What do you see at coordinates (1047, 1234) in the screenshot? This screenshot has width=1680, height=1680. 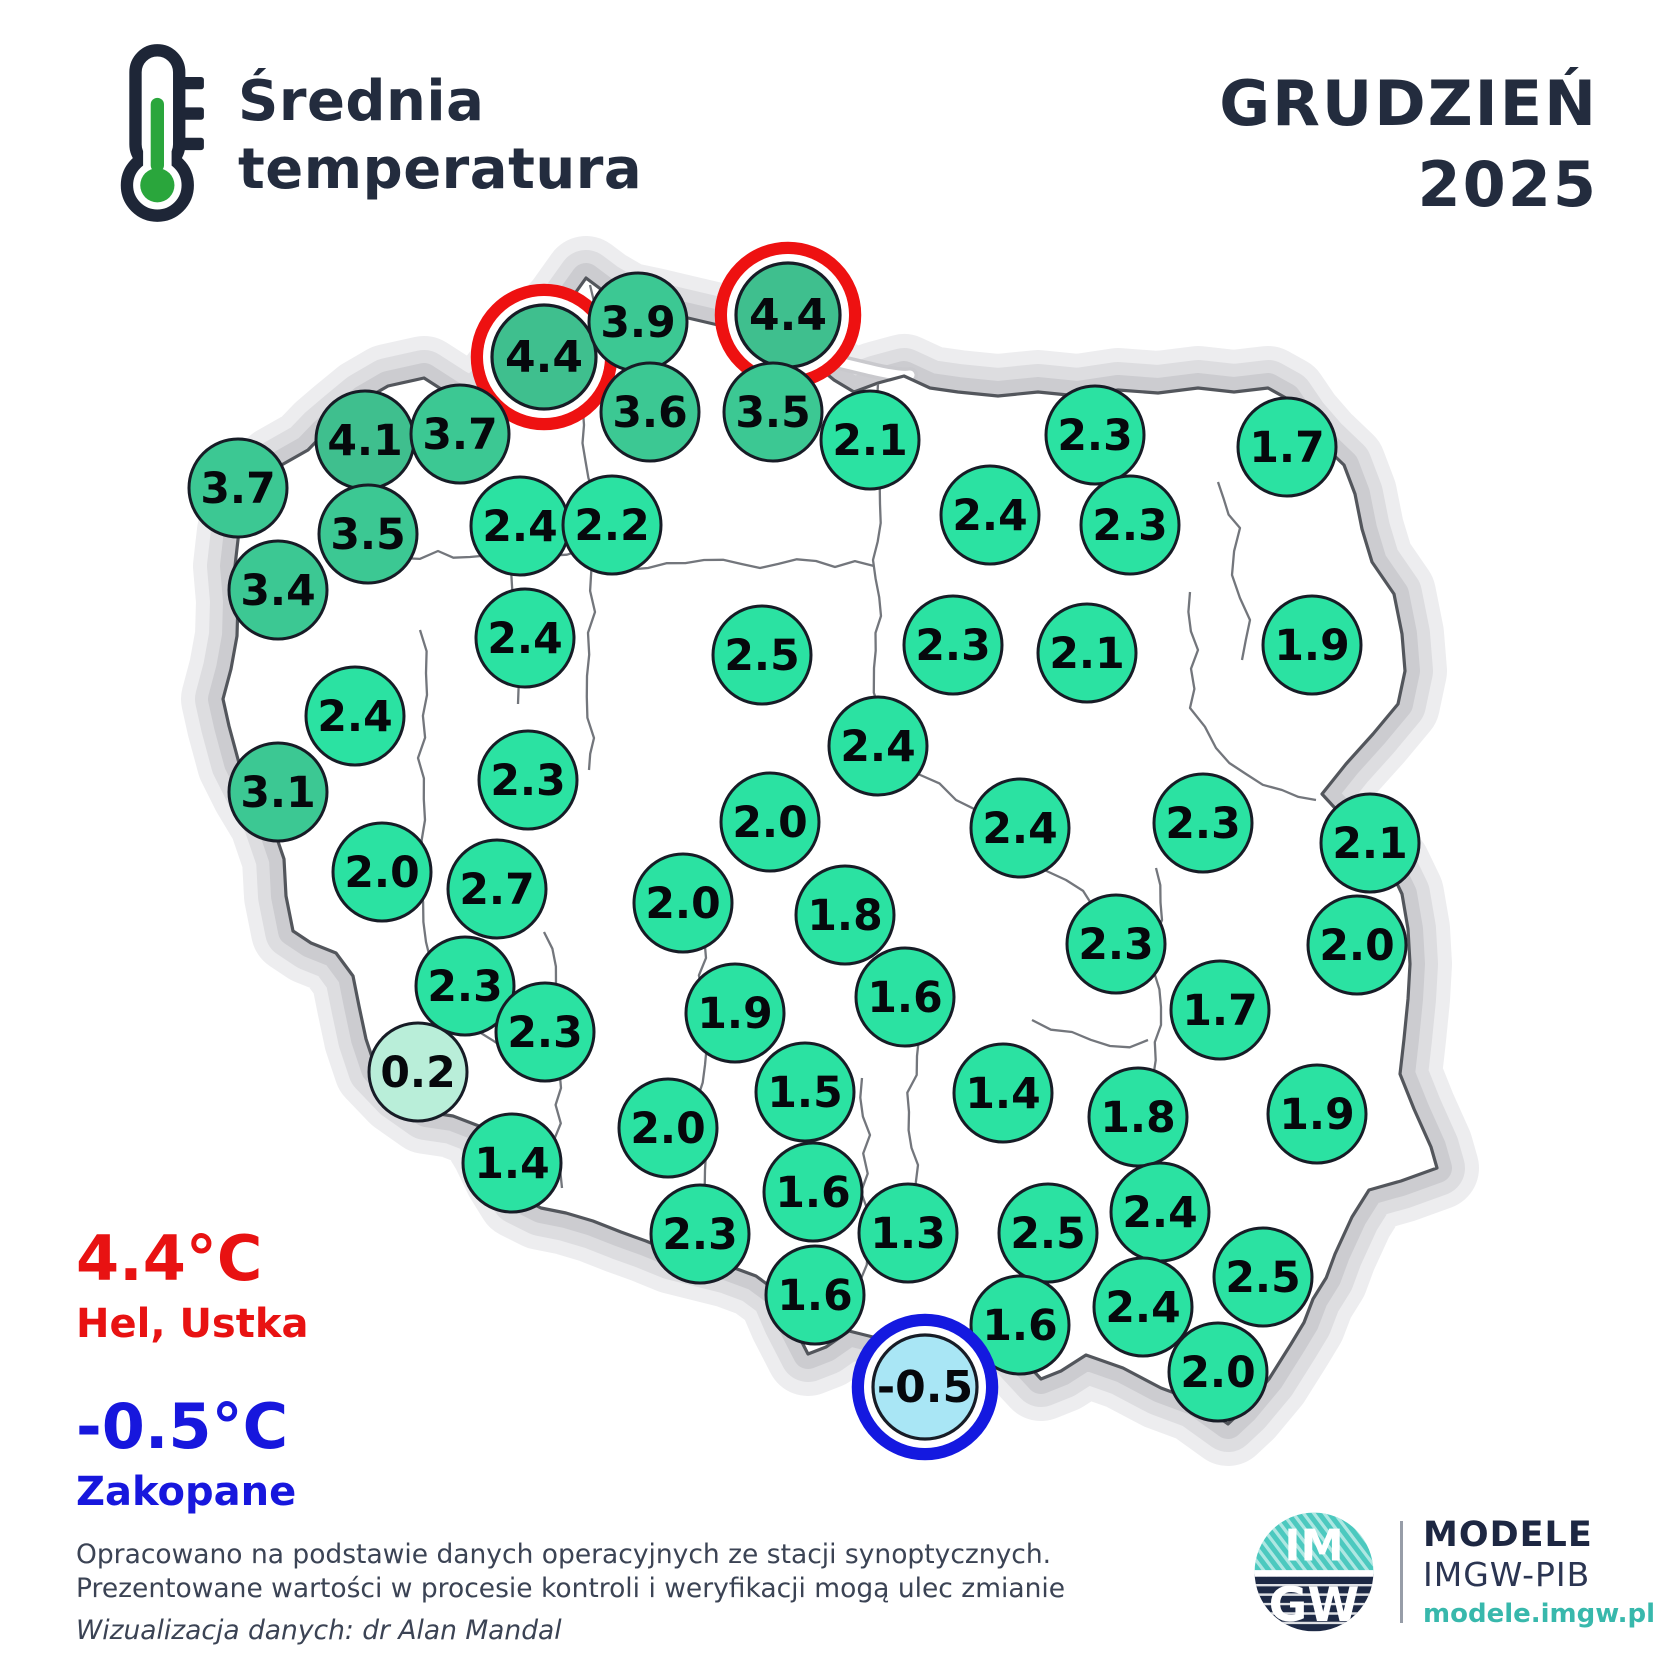 I see `station-value: 2.5` at bounding box center [1047, 1234].